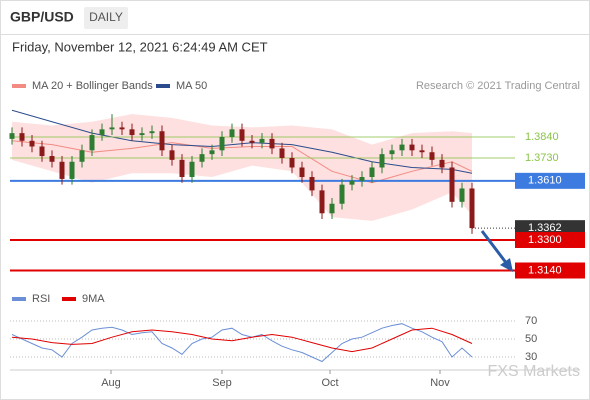 The height and width of the screenshot is (400, 590). Describe the element at coordinates (531, 339) in the screenshot. I see `rsi-tick-label: 50` at that location.